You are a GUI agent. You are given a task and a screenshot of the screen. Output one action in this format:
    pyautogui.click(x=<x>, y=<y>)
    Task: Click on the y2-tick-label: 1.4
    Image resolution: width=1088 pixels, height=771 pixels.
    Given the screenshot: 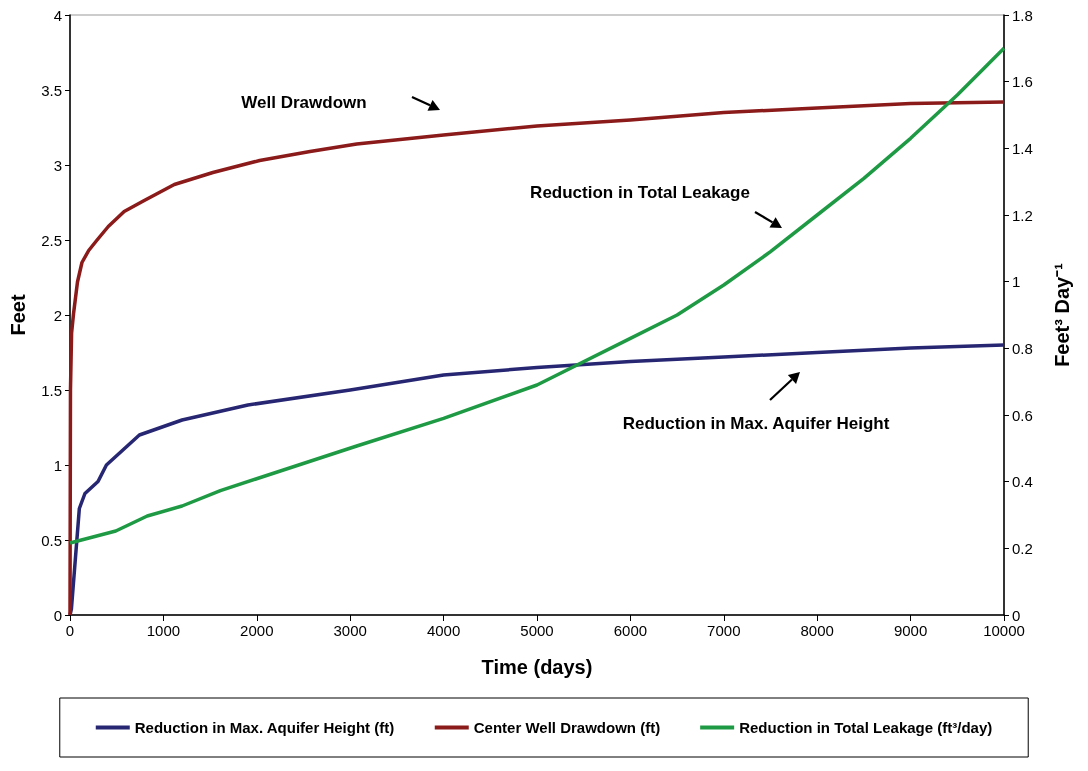 What is the action you would take?
    pyautogui.click(x=1022, y=148)
    